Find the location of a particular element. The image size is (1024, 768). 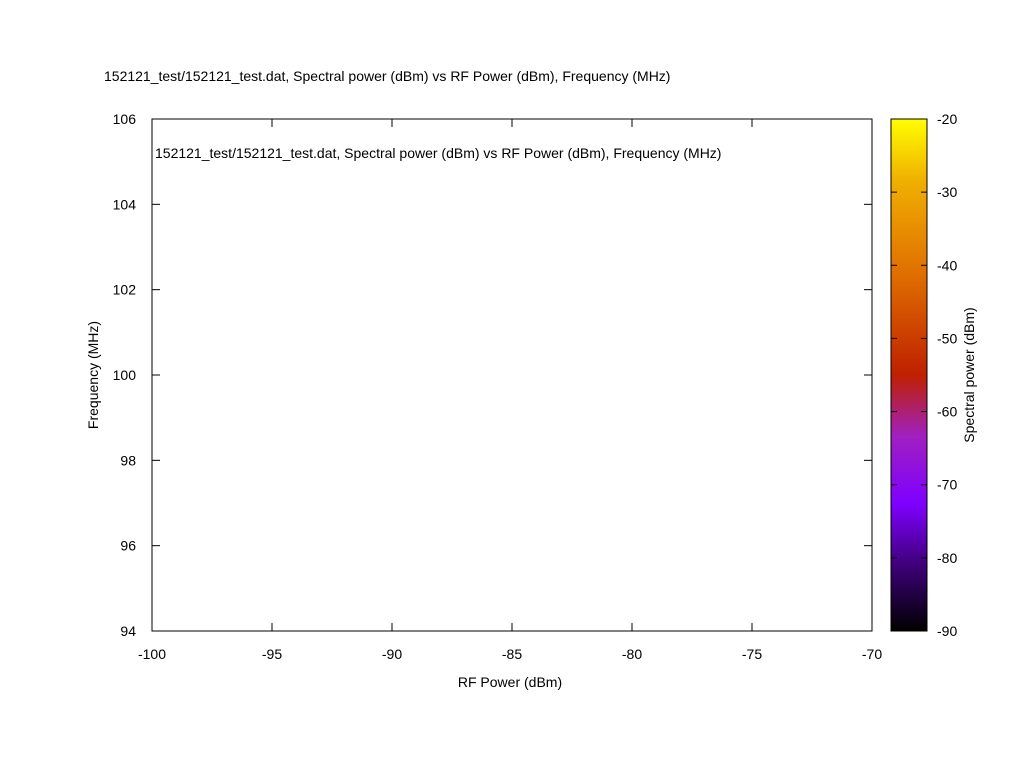

y-tick-label: 100 is located at coordinates (125, 375).